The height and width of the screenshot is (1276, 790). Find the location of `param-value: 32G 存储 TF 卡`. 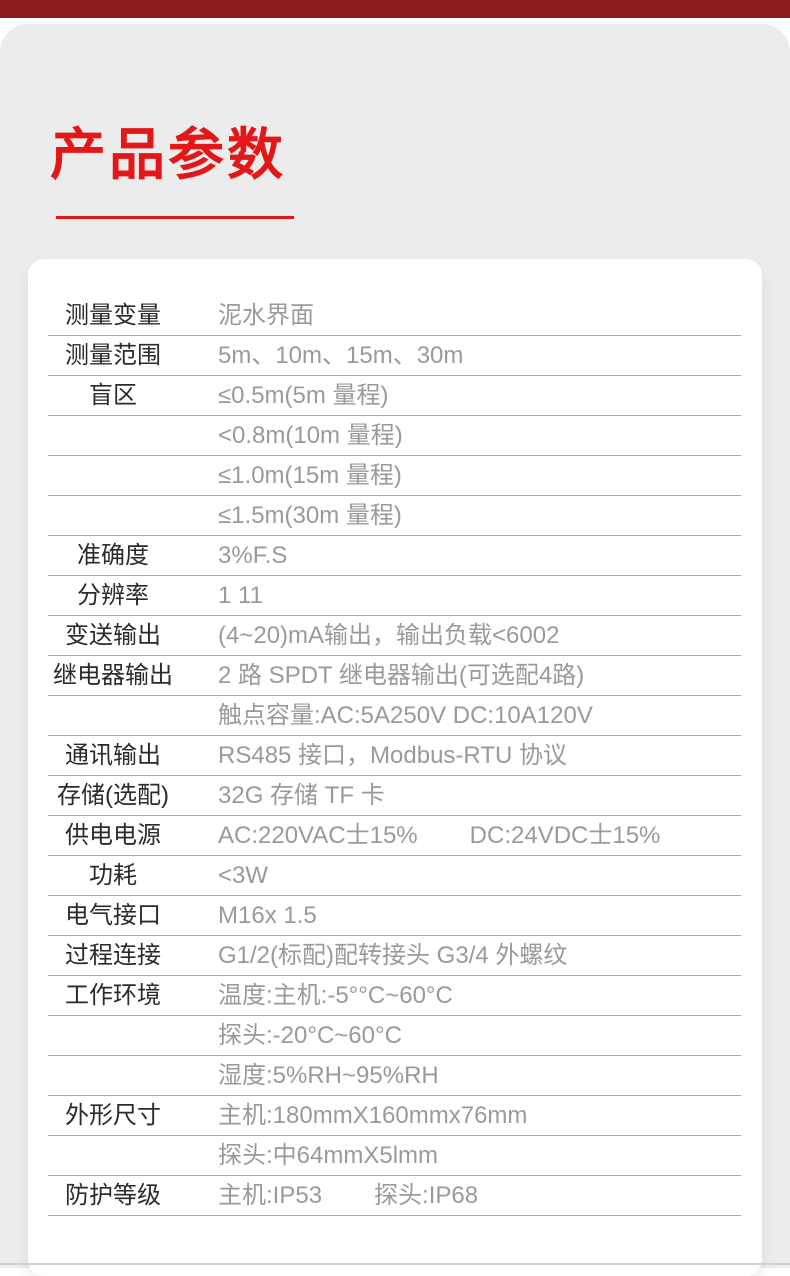

param-value: 32G 存储 TF 卡 is located at coordinates (459, 795).